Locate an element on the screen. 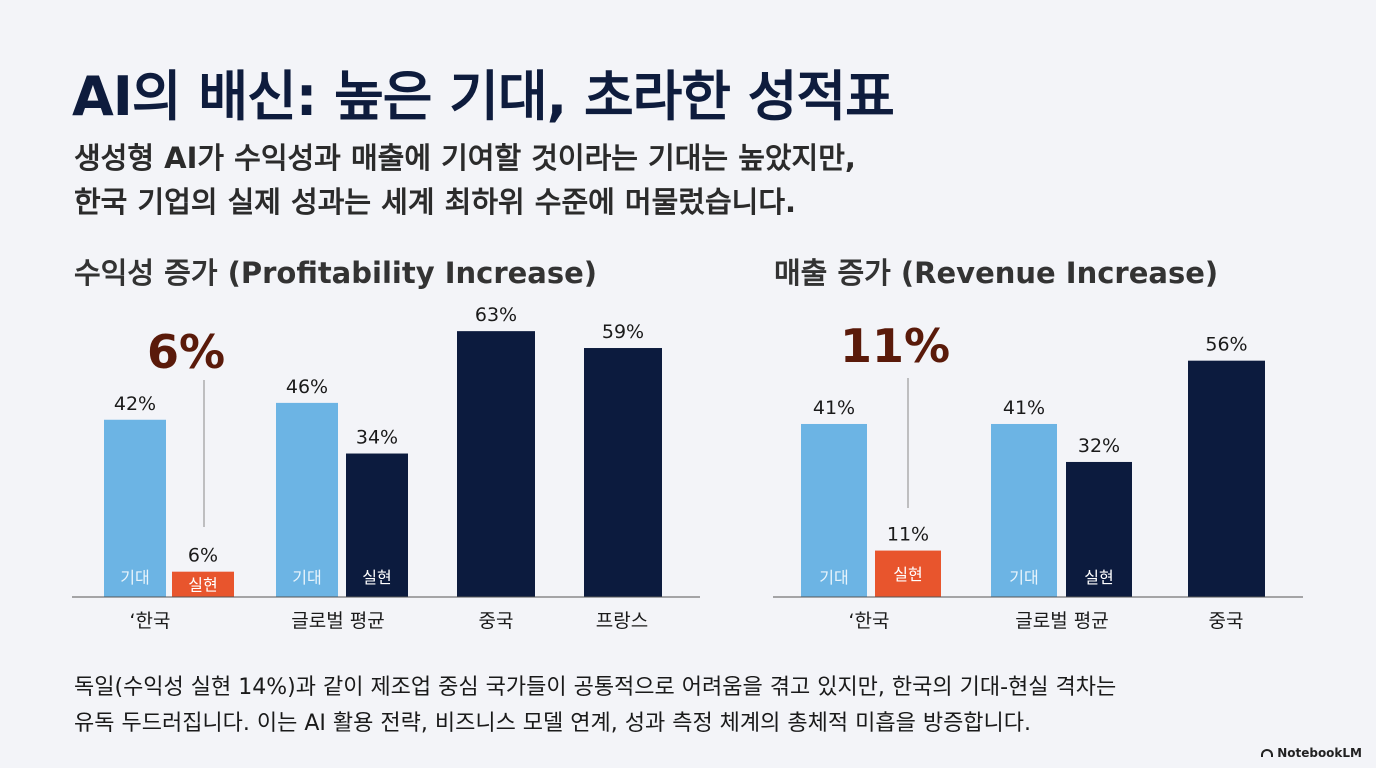  profit-callout: 6% is located at coordinates (186, 352).